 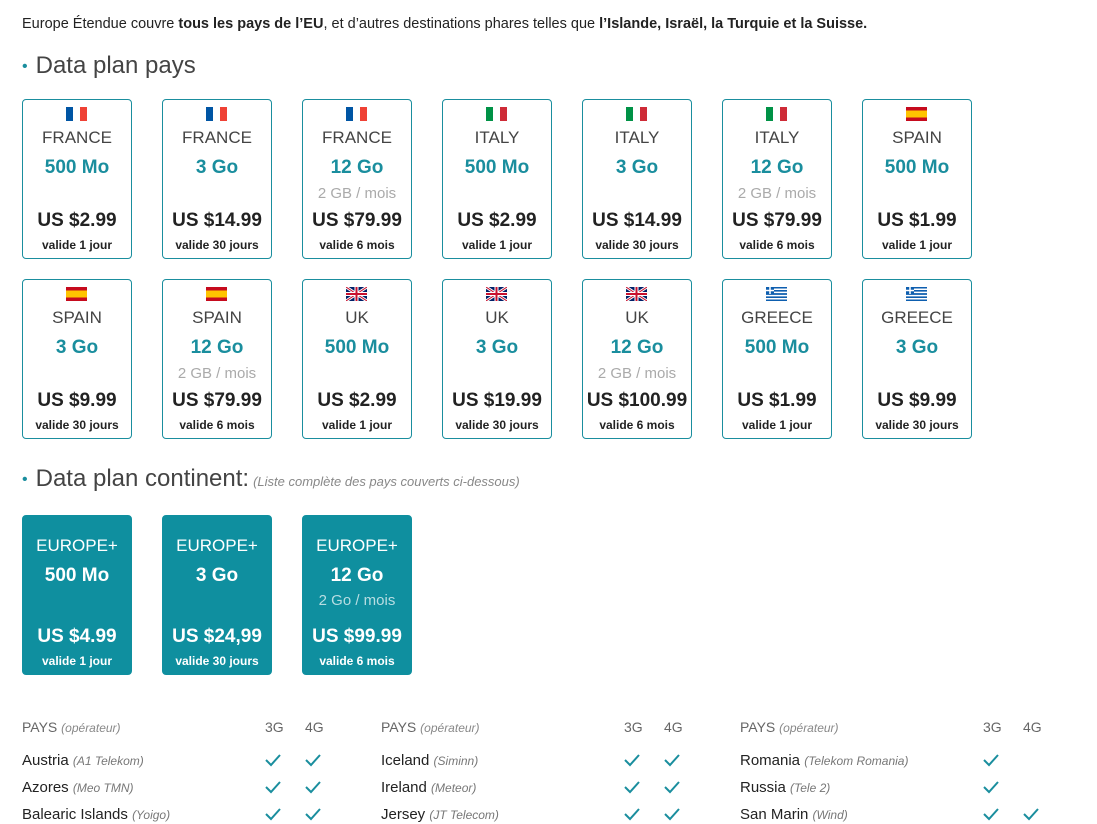 What do you see at coordinates (824, 760) in the screenshot?
I see `coverage-row: Romania (Telekom Romania)` at bounding box center [824, 760].